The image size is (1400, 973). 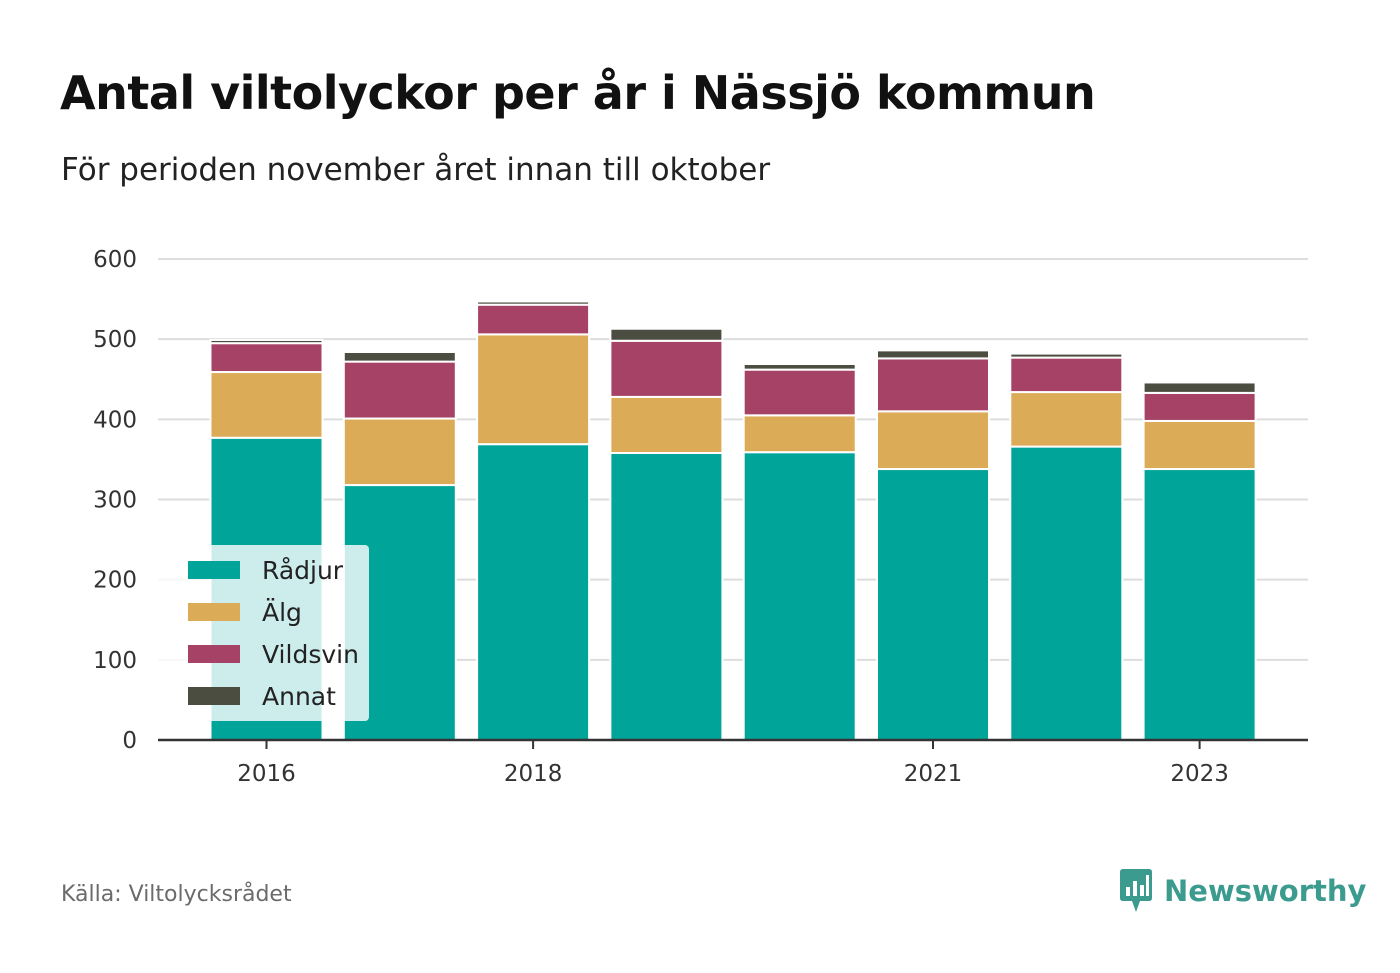 What do you see at coordinates (129, 741) in the screenshot?
I see `y-tick-label: 0` at bounding box center [129, 741].